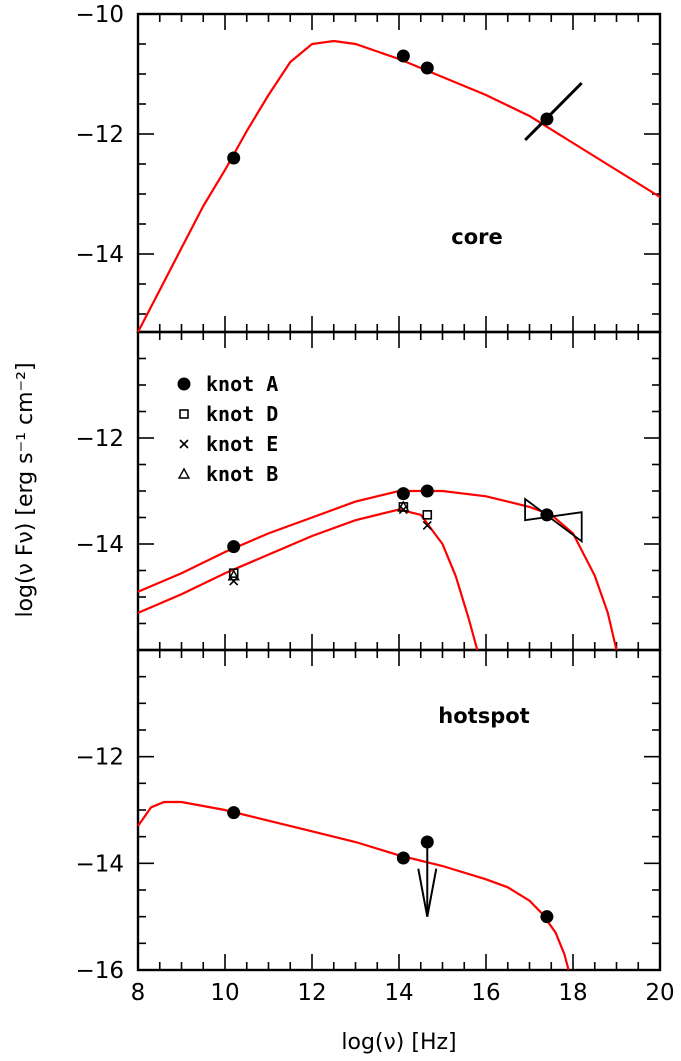 The width and height of the screenshot is (681, 1061). I want to click on legend-entry-knot-b: knot B, so click(242, 474).